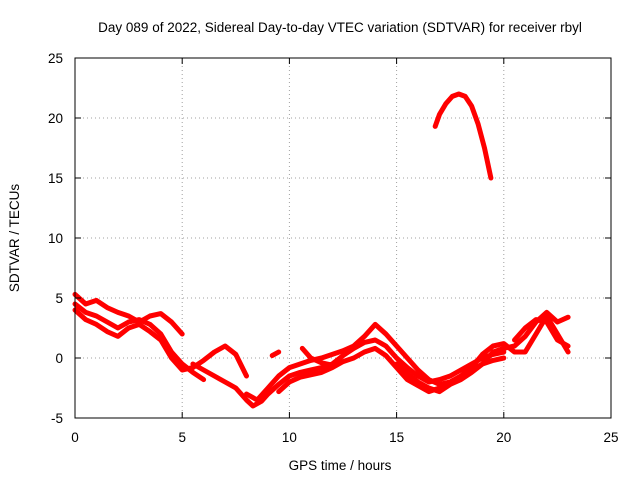 The image size is (640, 480). Describe the element at coordinates (55, 178) in the screenshot. I see `y-tick-label: 15` at that location.